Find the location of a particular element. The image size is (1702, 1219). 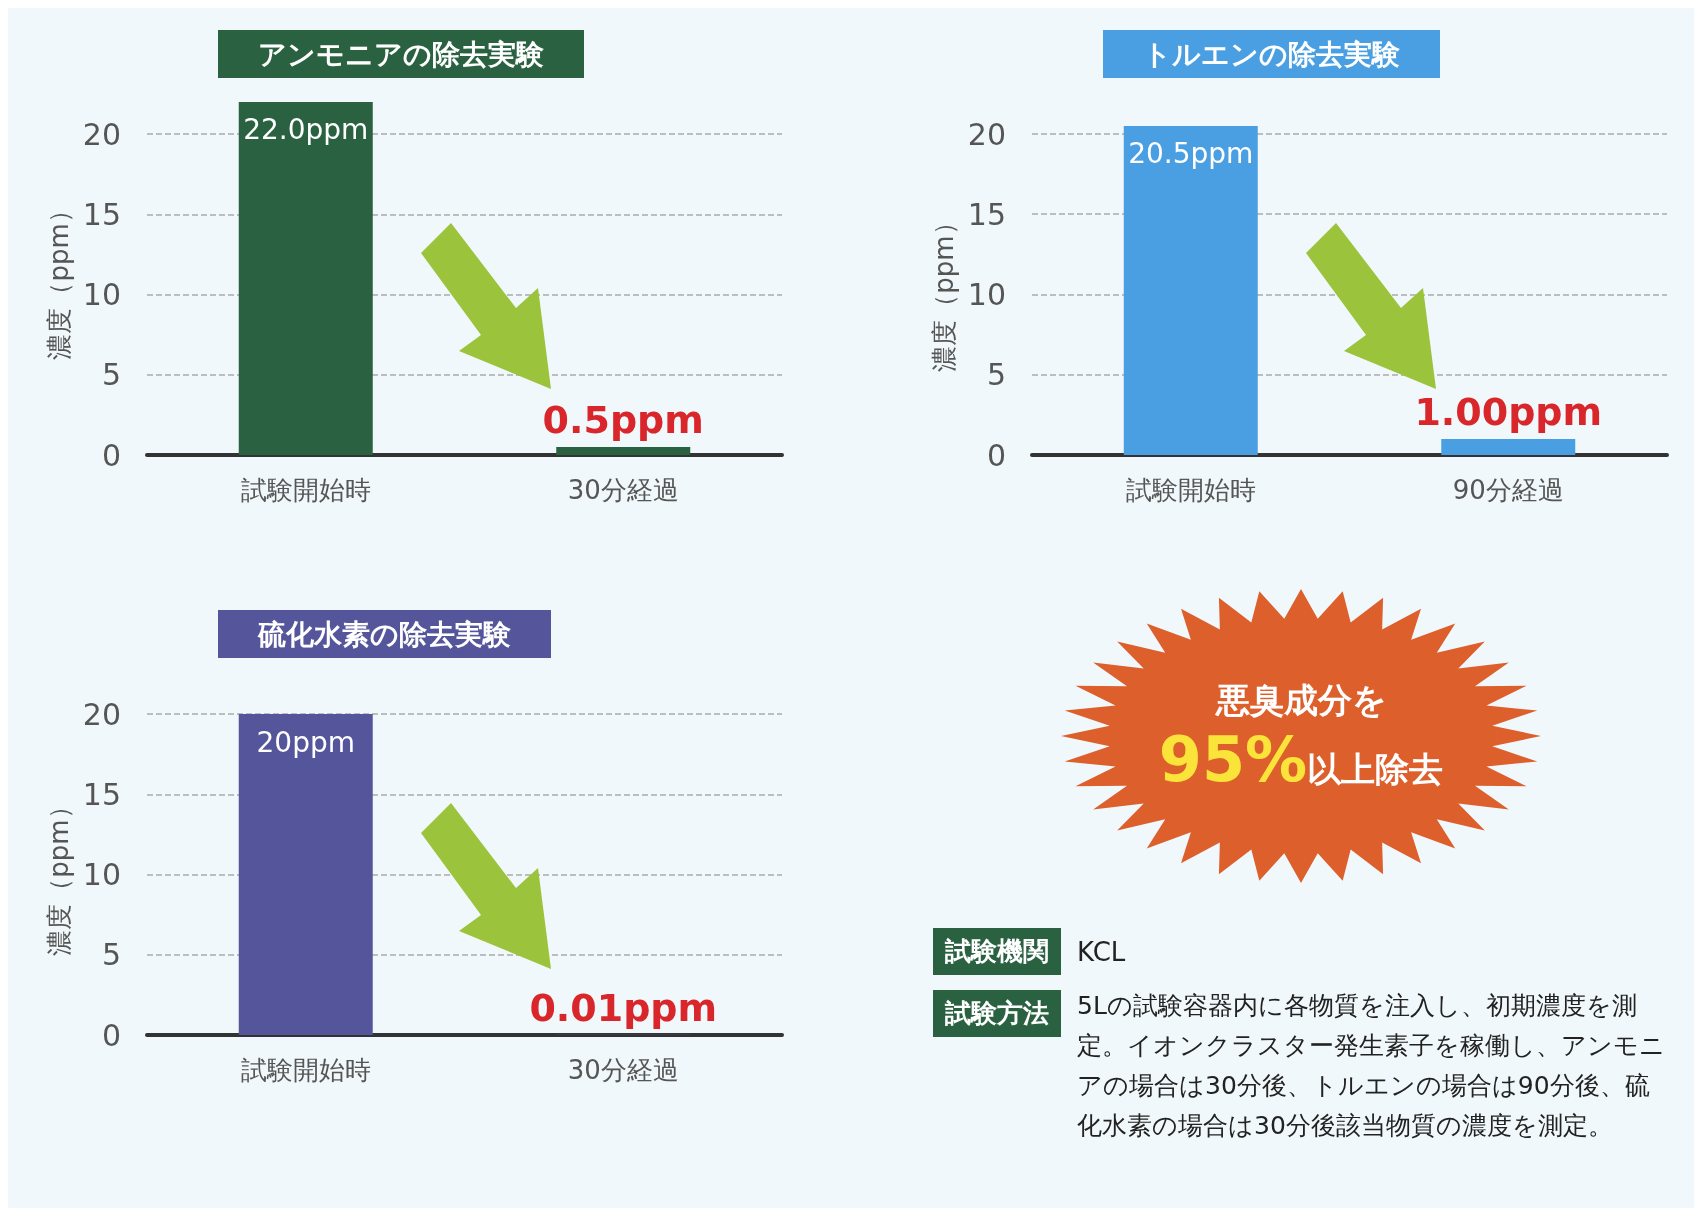

chart-title: トルエンの除去実験 is located at coordinates (1271, 54).